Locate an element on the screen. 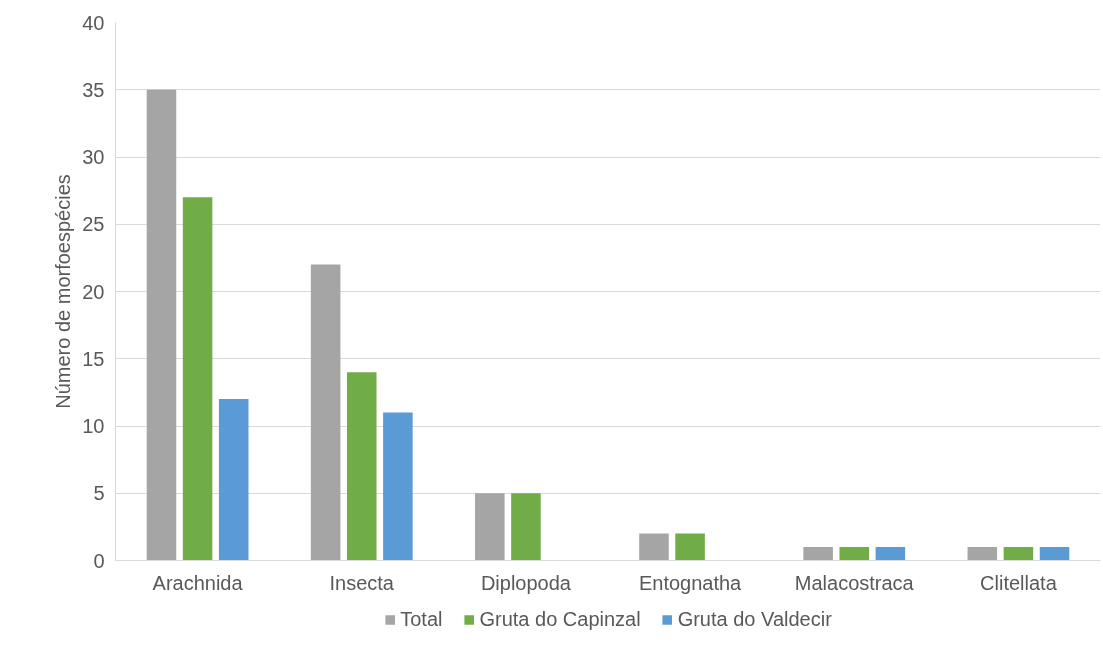 This screenshot has height=646, width=1103. y-tick-label: 15 is located at coordinates (93, 358).